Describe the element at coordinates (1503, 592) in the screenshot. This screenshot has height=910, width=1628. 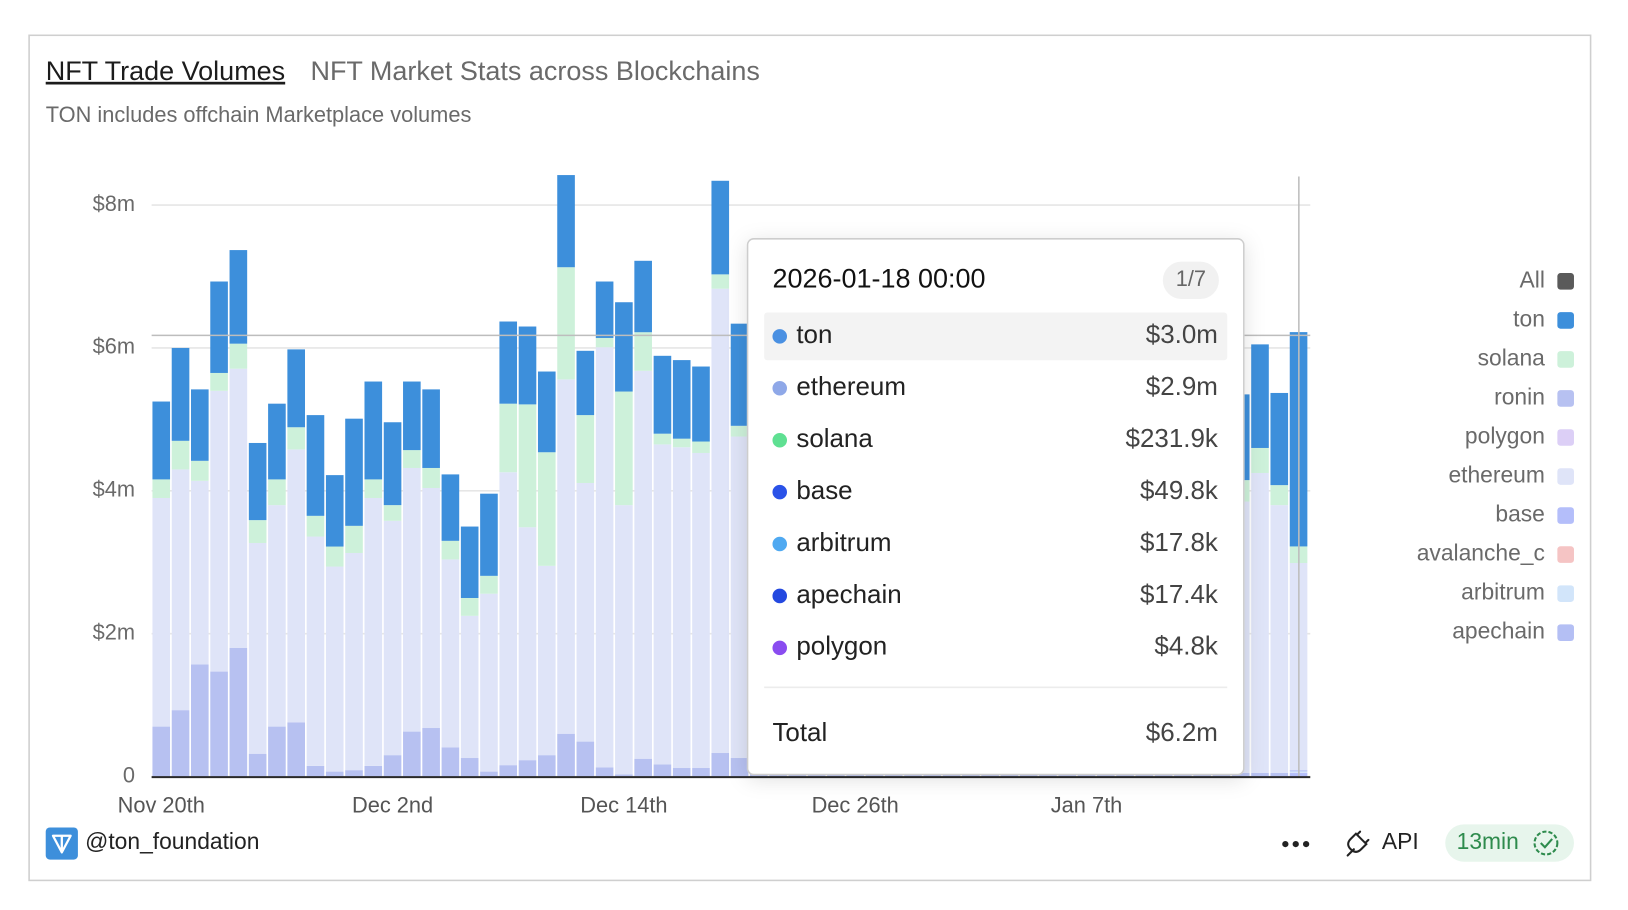
I see `legend-label: arbitrum` at that location.